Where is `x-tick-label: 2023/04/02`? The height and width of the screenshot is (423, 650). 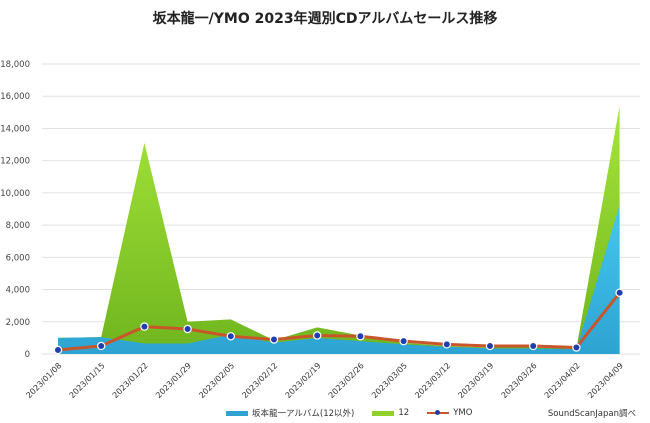
x-tick-label: 2023/04/02 is located at coordinates (562, 380).